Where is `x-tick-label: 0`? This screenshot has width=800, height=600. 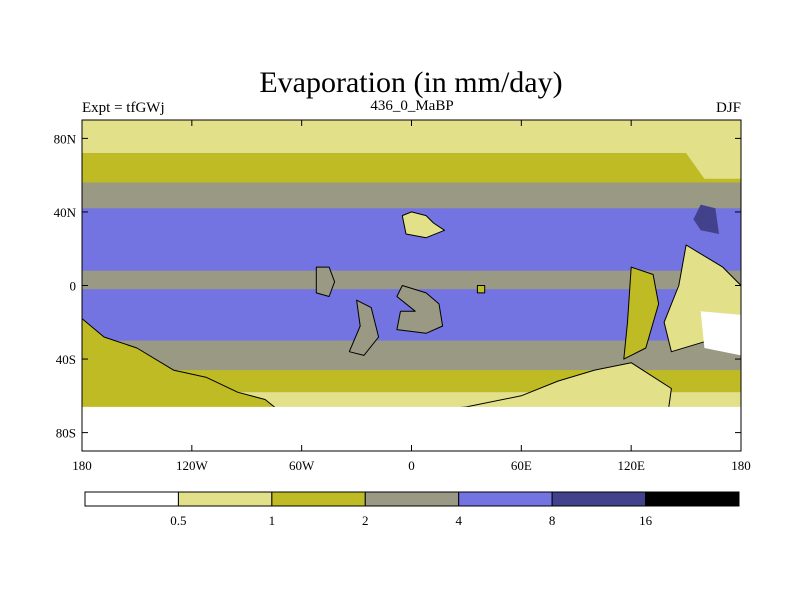 x-tick-label: 0 is located at coordinates (411, 465).